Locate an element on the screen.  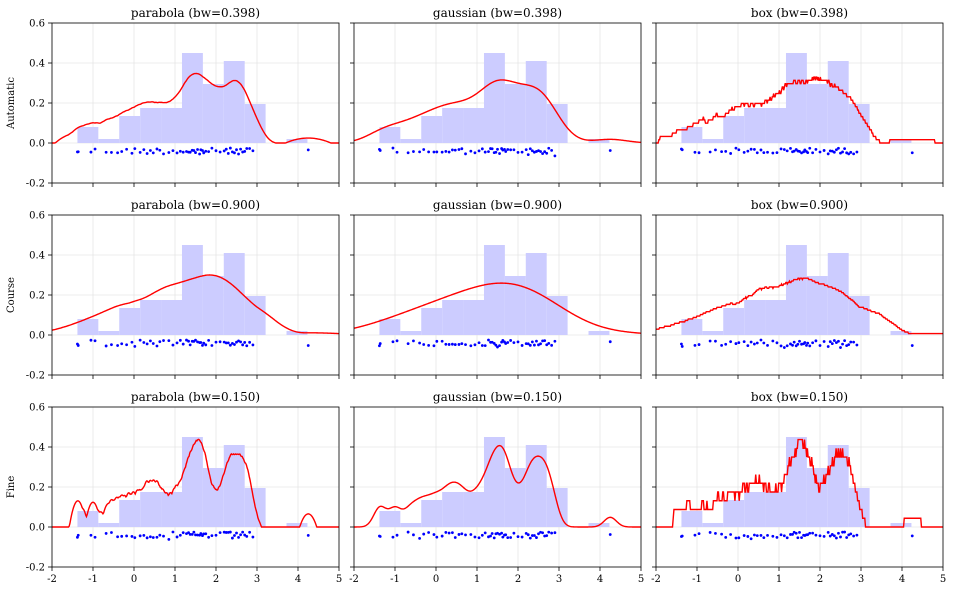
panel-title: box (bw=0.398) is located at coordinates (799, 13).